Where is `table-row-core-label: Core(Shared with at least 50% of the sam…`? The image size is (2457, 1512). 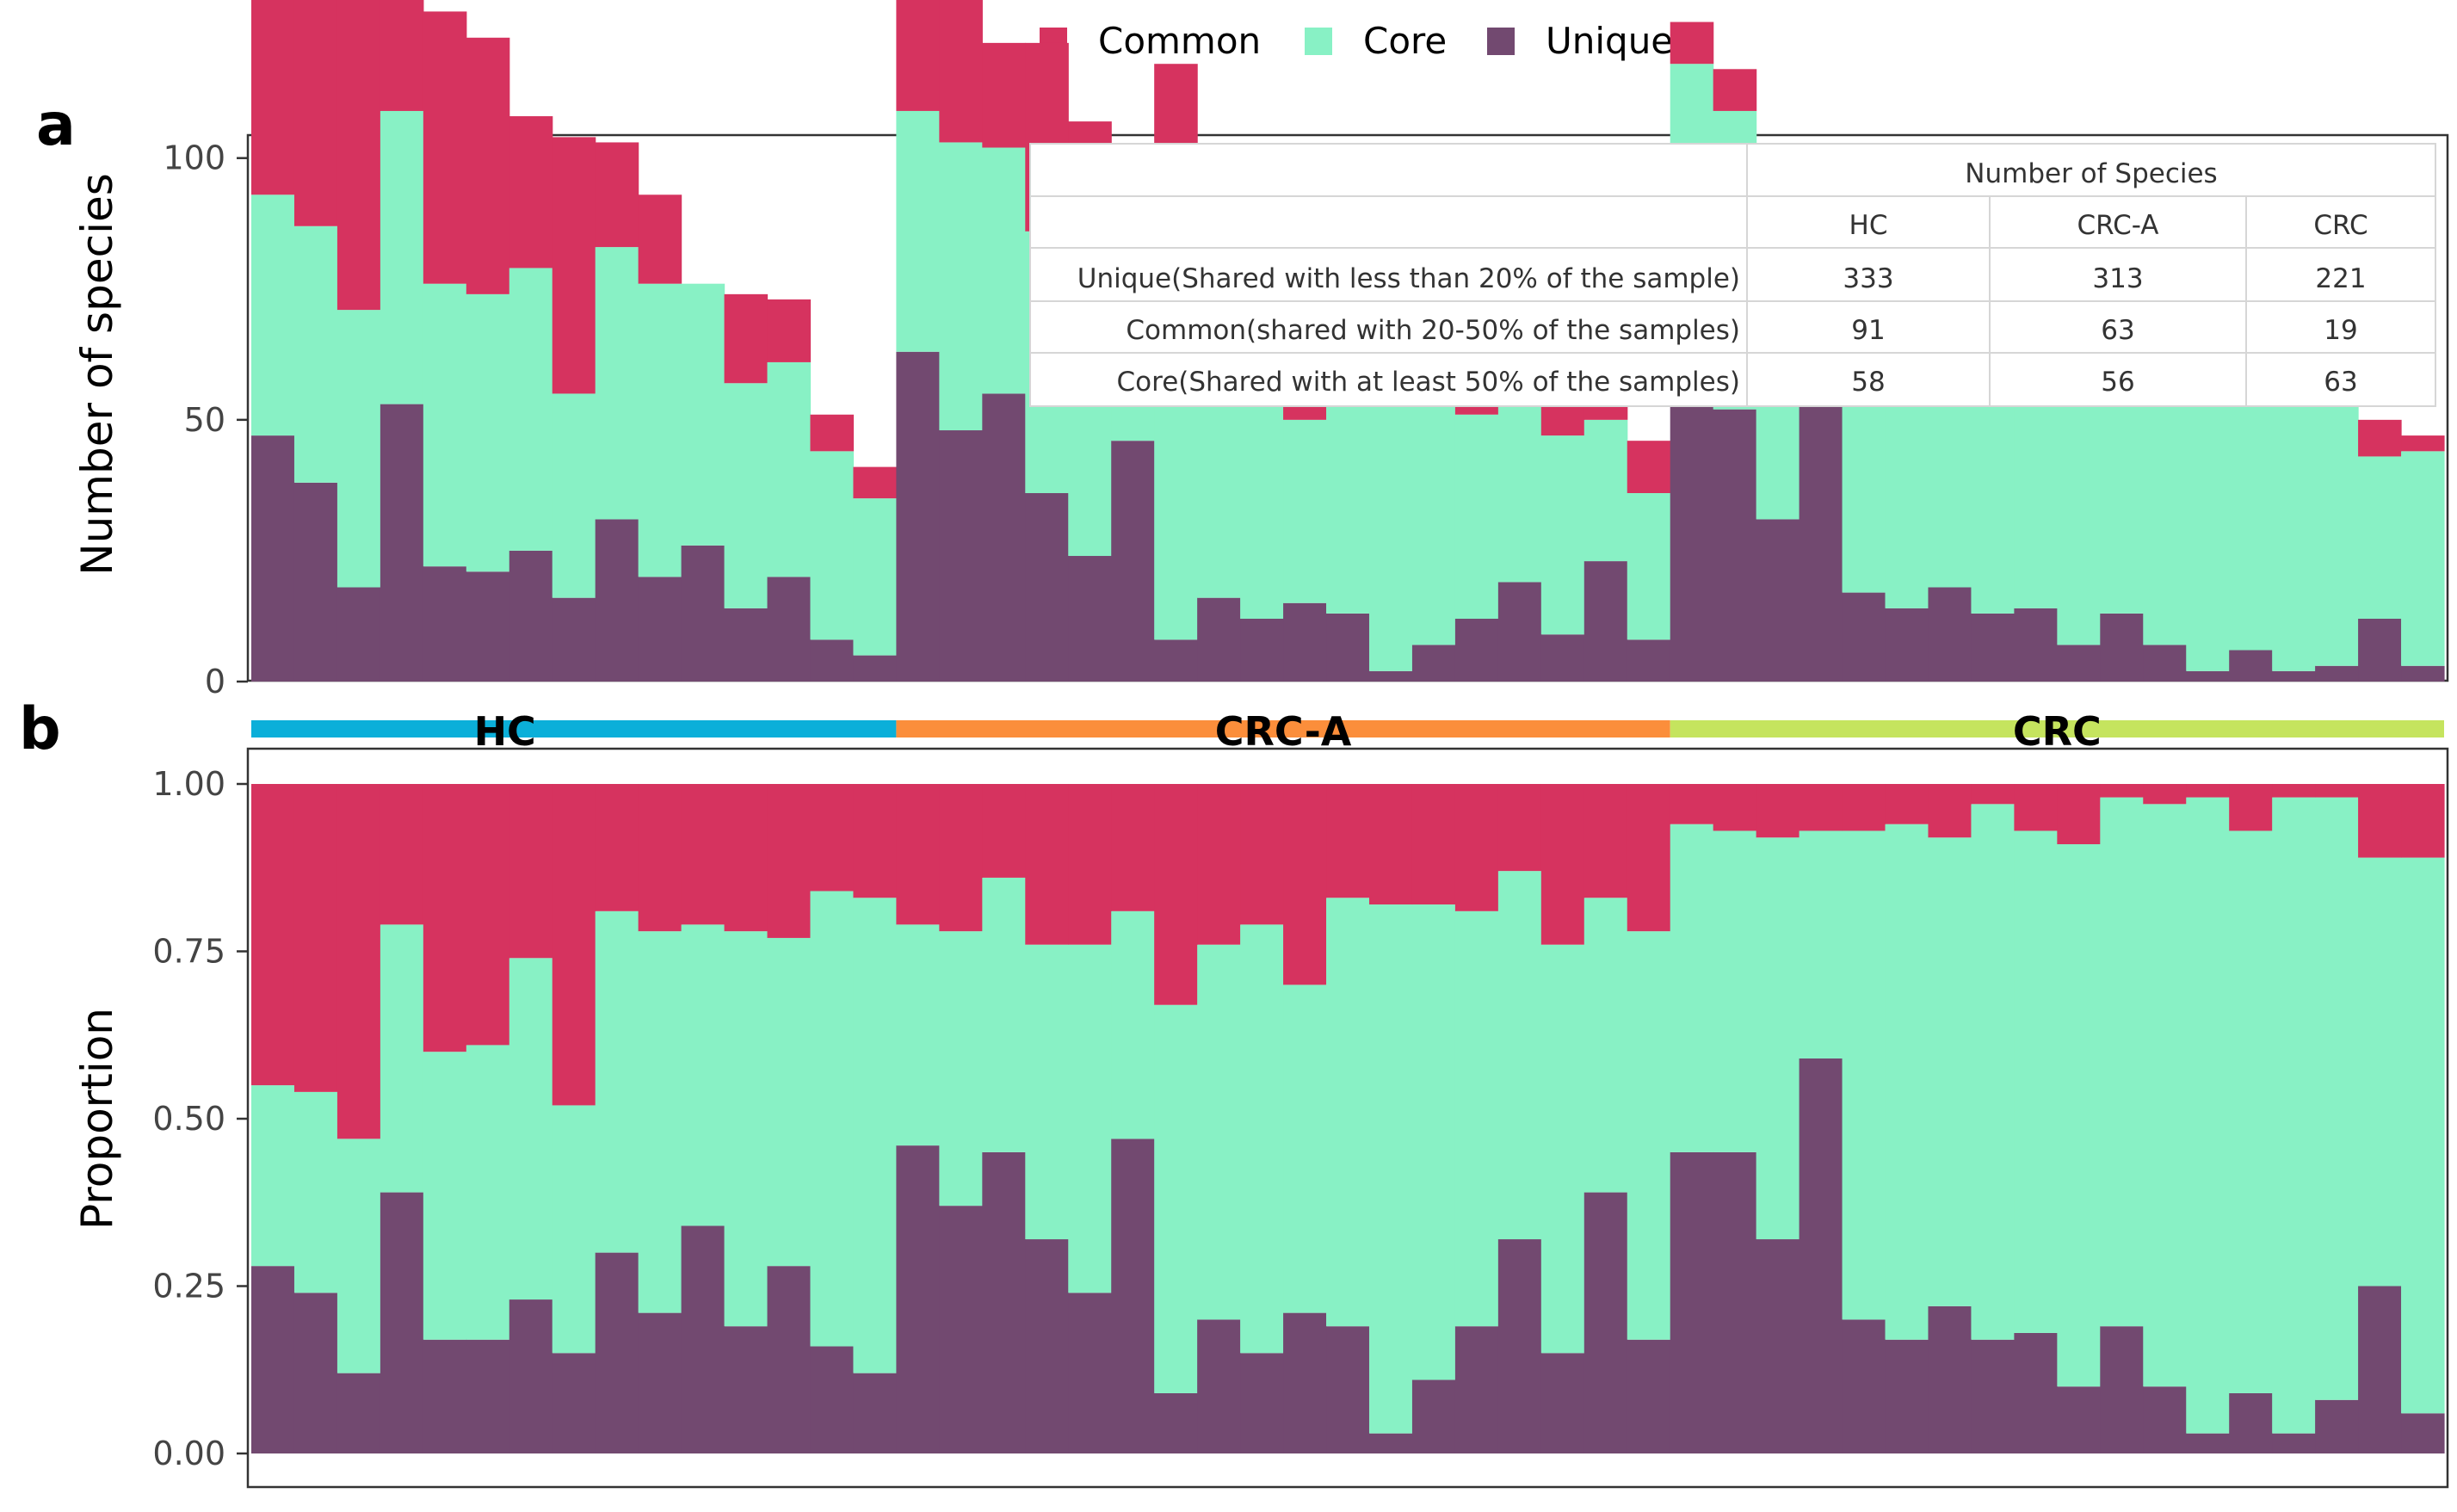
table-row-core-label: Core(Shared with at least 50% of the sam… is located at coordinates (1428, 382).